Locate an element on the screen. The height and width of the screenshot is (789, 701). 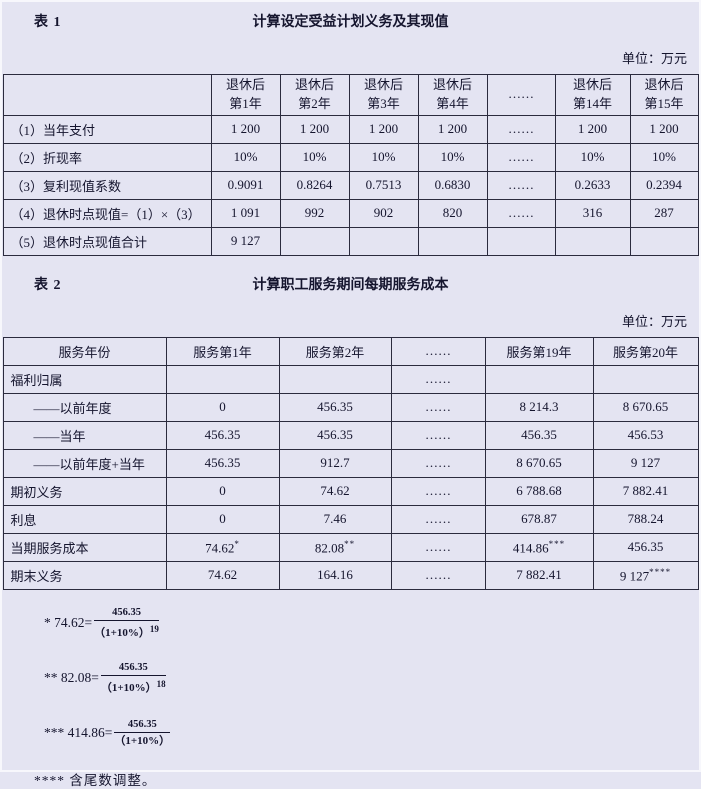
fraction: 456.35 （1+10%）18 is located at coordinates (133, 678).